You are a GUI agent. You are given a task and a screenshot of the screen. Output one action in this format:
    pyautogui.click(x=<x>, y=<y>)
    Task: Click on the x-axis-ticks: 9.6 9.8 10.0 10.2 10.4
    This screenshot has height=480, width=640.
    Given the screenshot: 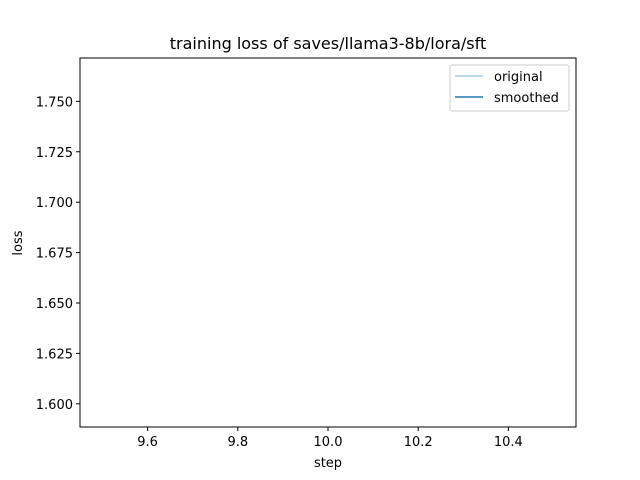 What is the action you would take?
    pyautogui.click(x=330, y=438)
    